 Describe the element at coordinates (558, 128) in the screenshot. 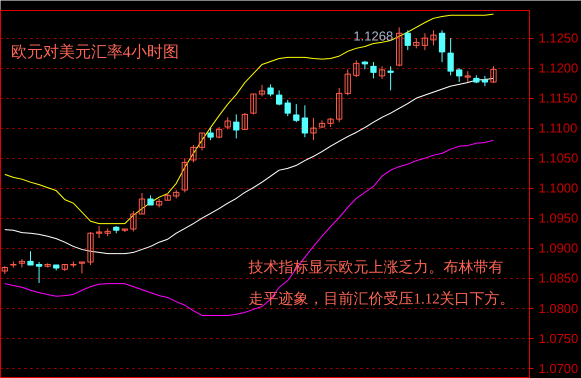

I see `y-tick-label: 1.1100` at that location.